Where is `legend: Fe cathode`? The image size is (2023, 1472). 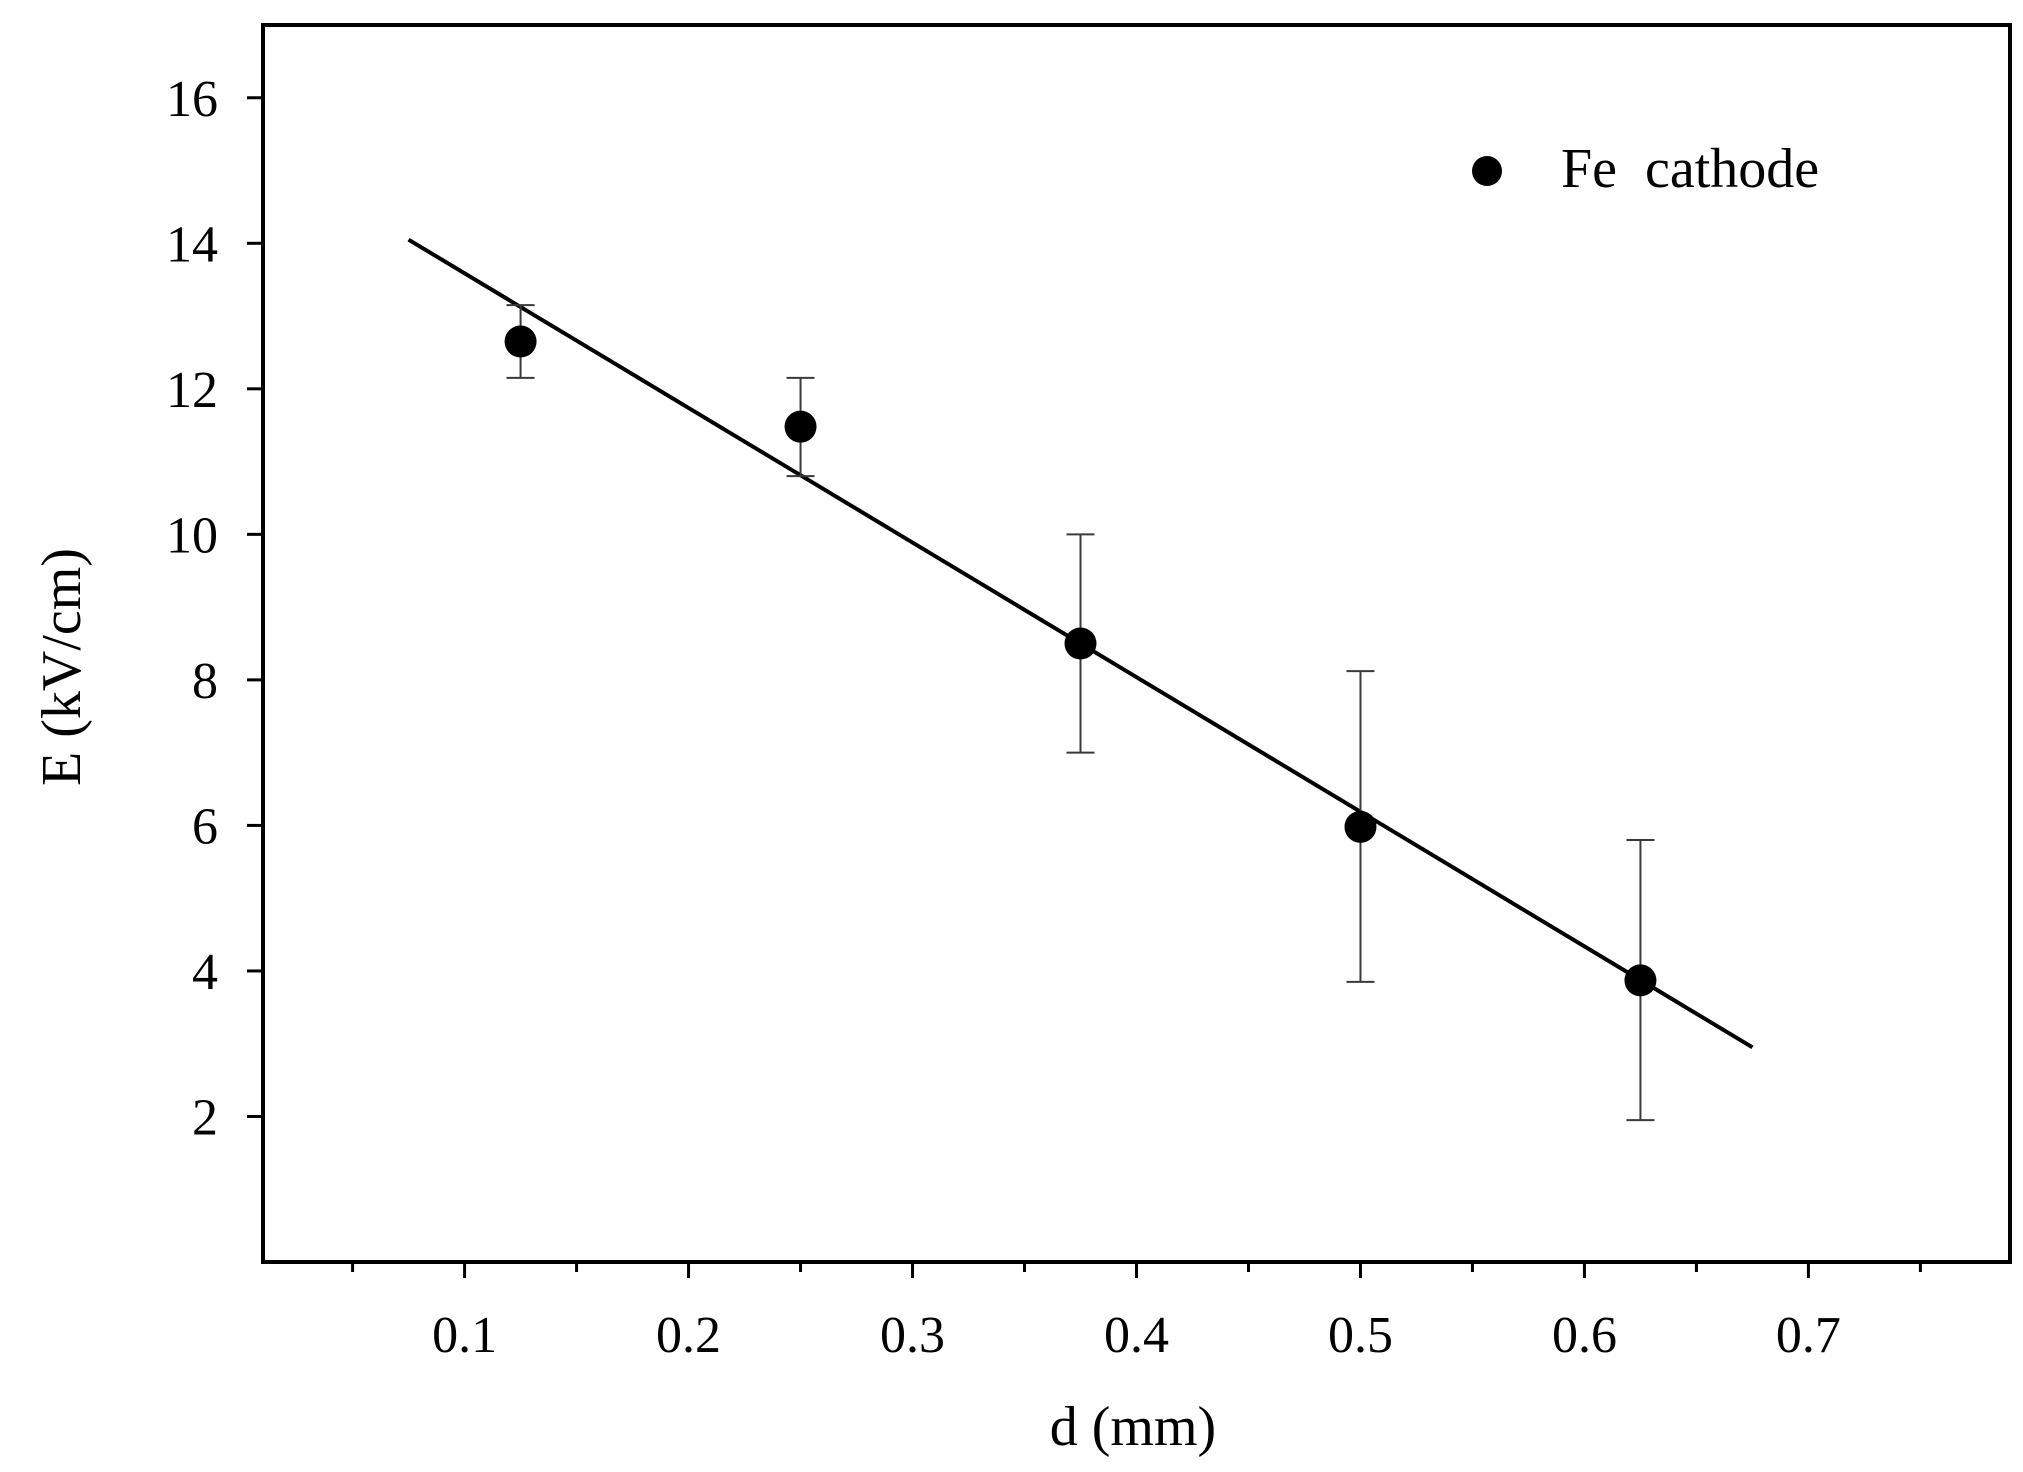 legend: Fe cathode is located at coordinates (1645, 169).